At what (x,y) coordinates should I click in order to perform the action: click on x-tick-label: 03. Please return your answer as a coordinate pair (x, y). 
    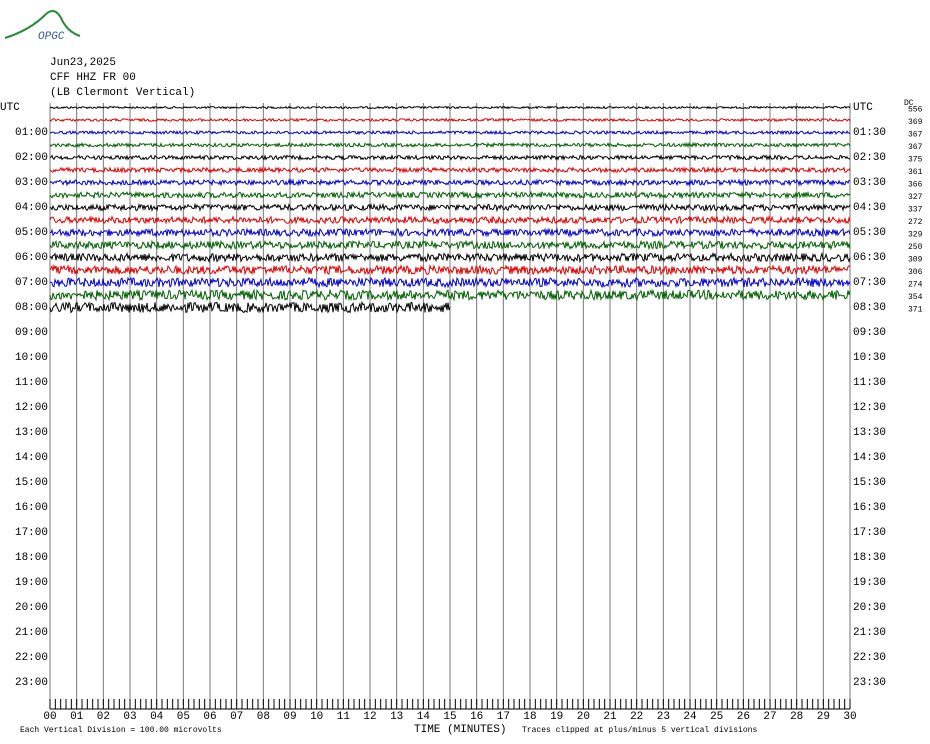
    Looking at the image, I should click on (129, 717).